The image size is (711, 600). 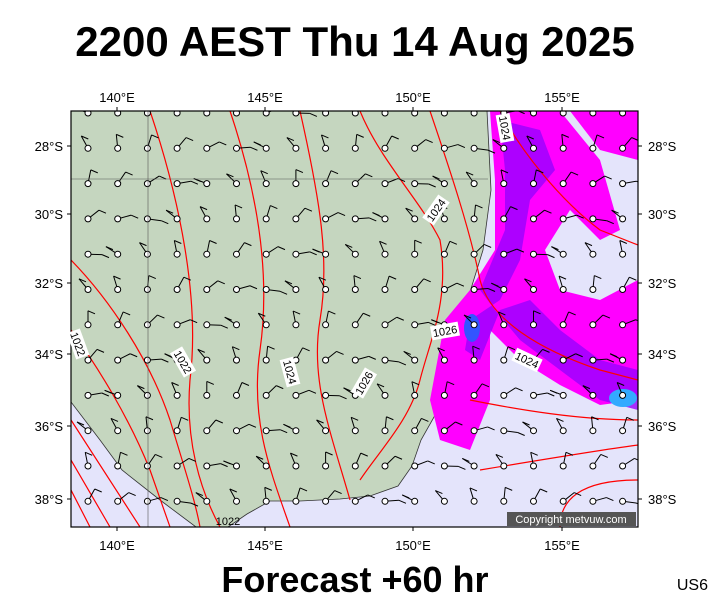 I want to click on x-tick-label: 155°E, so click(x=562, y=545).